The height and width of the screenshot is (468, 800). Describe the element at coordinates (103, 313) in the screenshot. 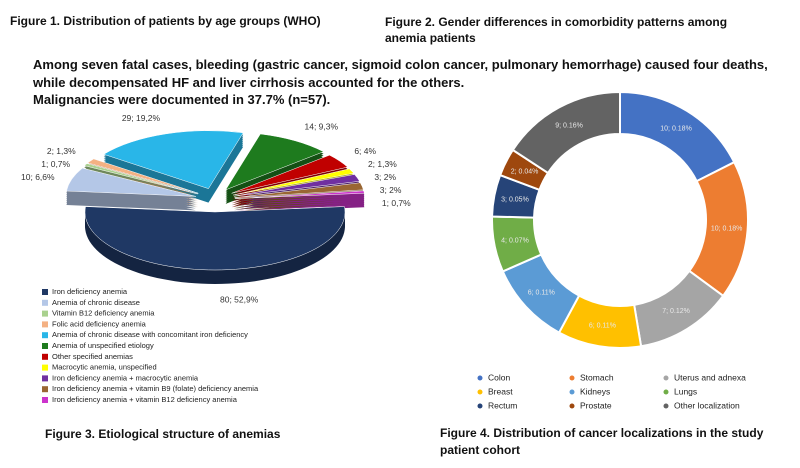

I see `legend-label: Vitamin B12 deficiency anemia` at that location.